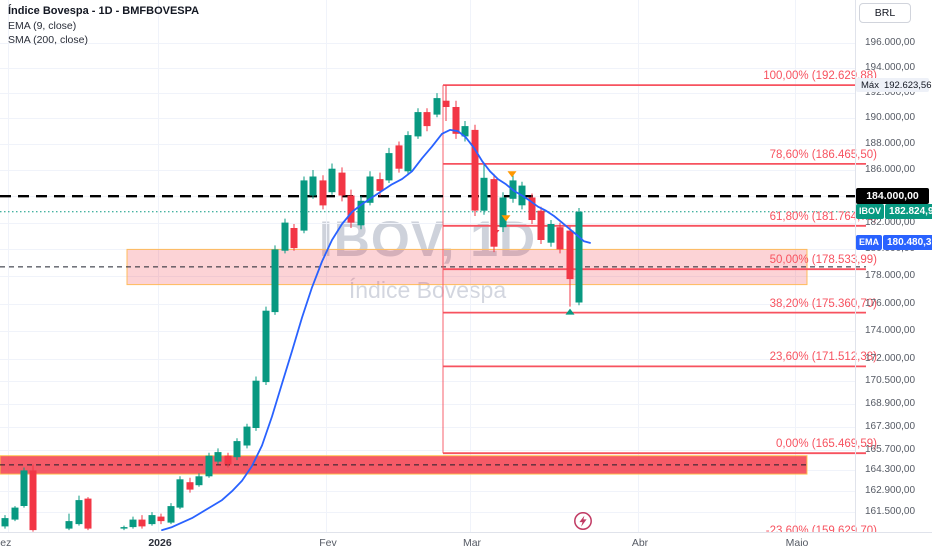  I want to click on high-price-value: 192.623,56, so click(907, 85).